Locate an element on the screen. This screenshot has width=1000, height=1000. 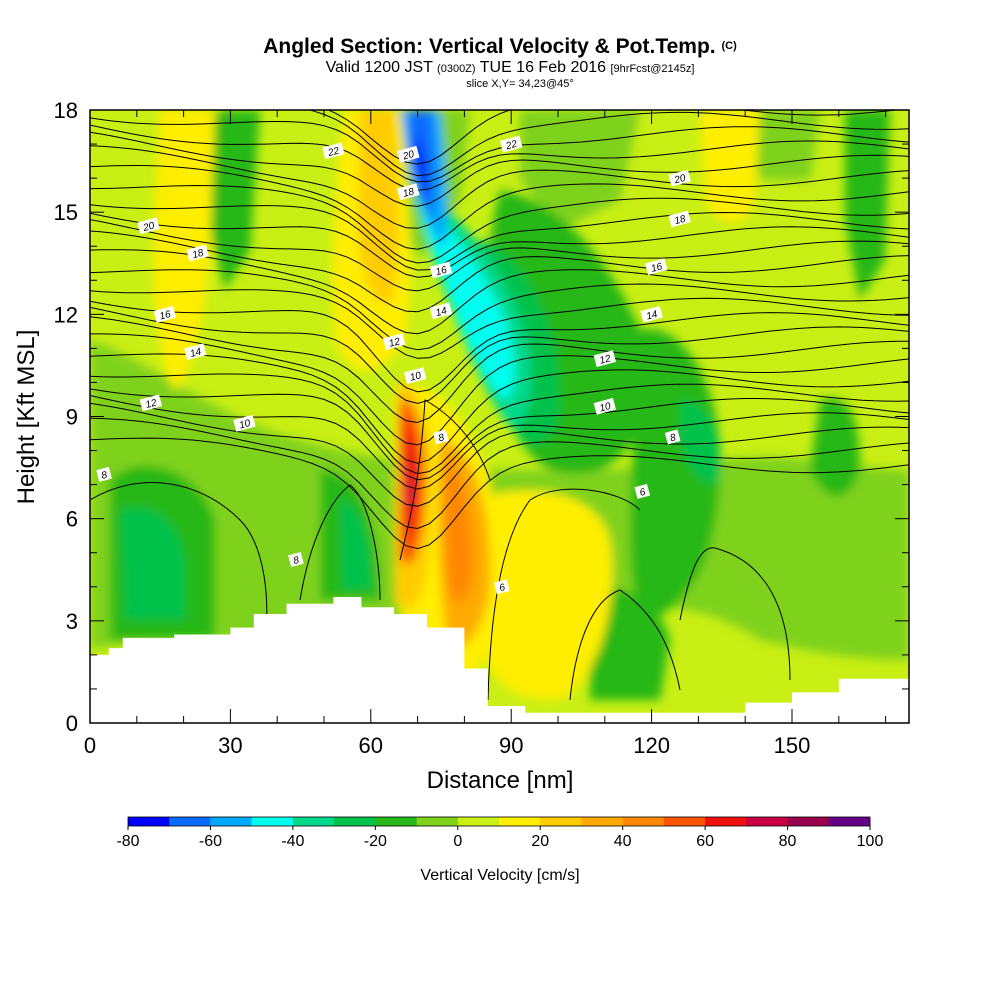
colorbar-tick-label: 80 is located at coordinates (788, 841).